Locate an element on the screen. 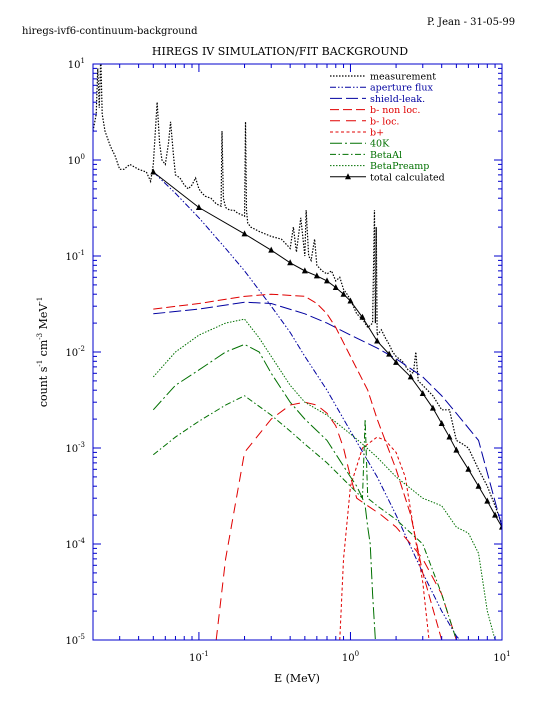  header-right: P. Jean - 31-05-99 is located at coordinates (471, 22).